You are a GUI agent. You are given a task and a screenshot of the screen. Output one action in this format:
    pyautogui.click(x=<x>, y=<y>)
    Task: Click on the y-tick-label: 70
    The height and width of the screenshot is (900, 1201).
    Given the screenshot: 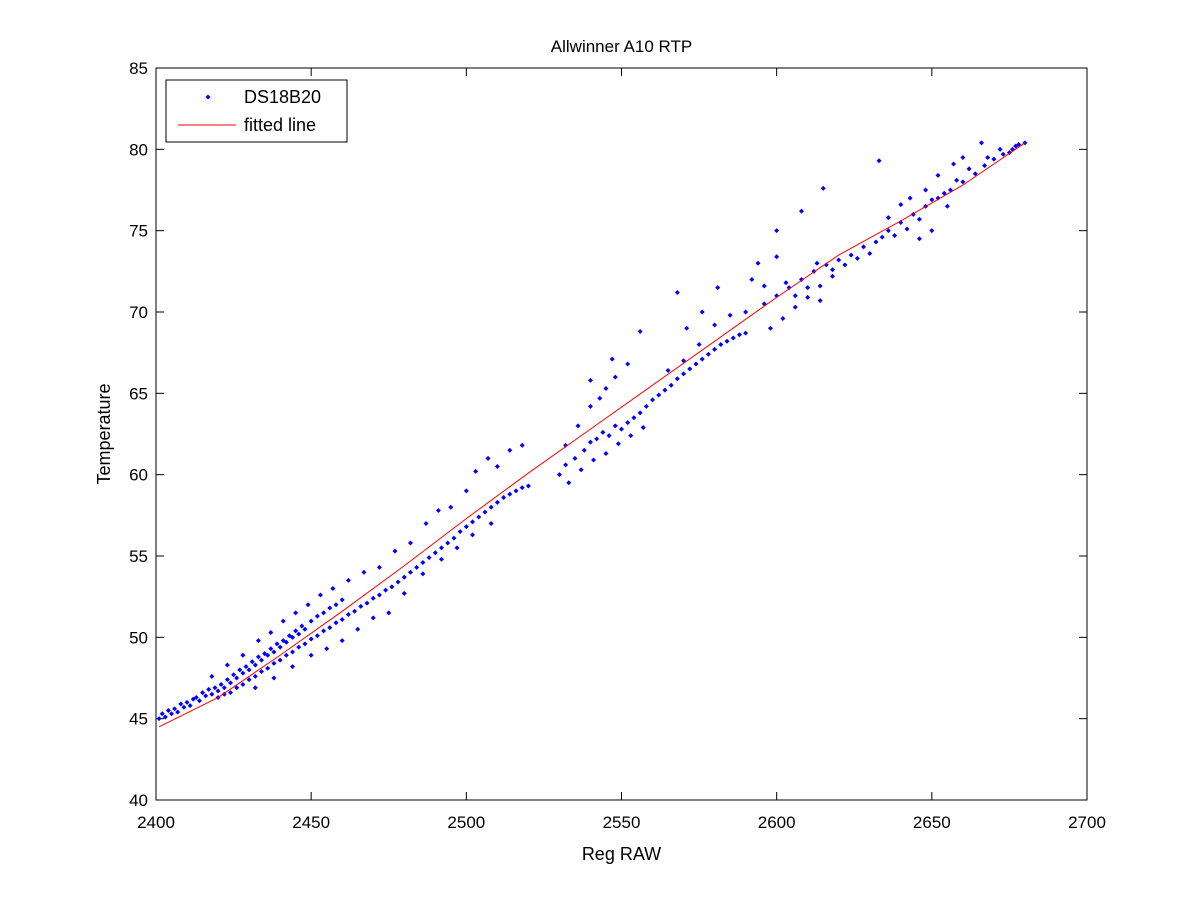 What is the action you would take?
    pyautogui.click(x=138, y=312)
    